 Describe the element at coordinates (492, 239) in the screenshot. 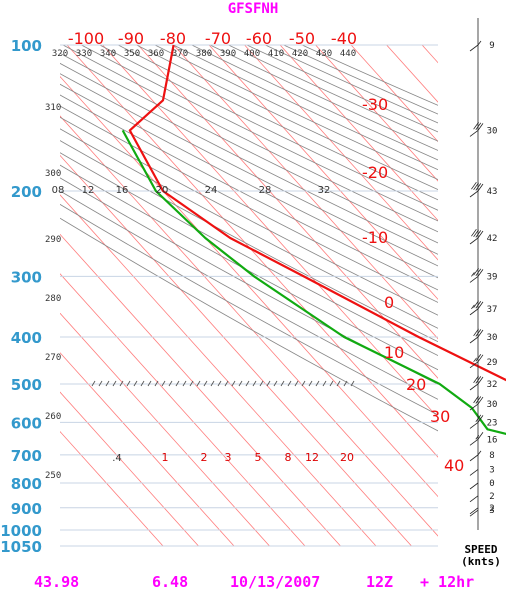

I see `wind-speed-label: 42` at that location.